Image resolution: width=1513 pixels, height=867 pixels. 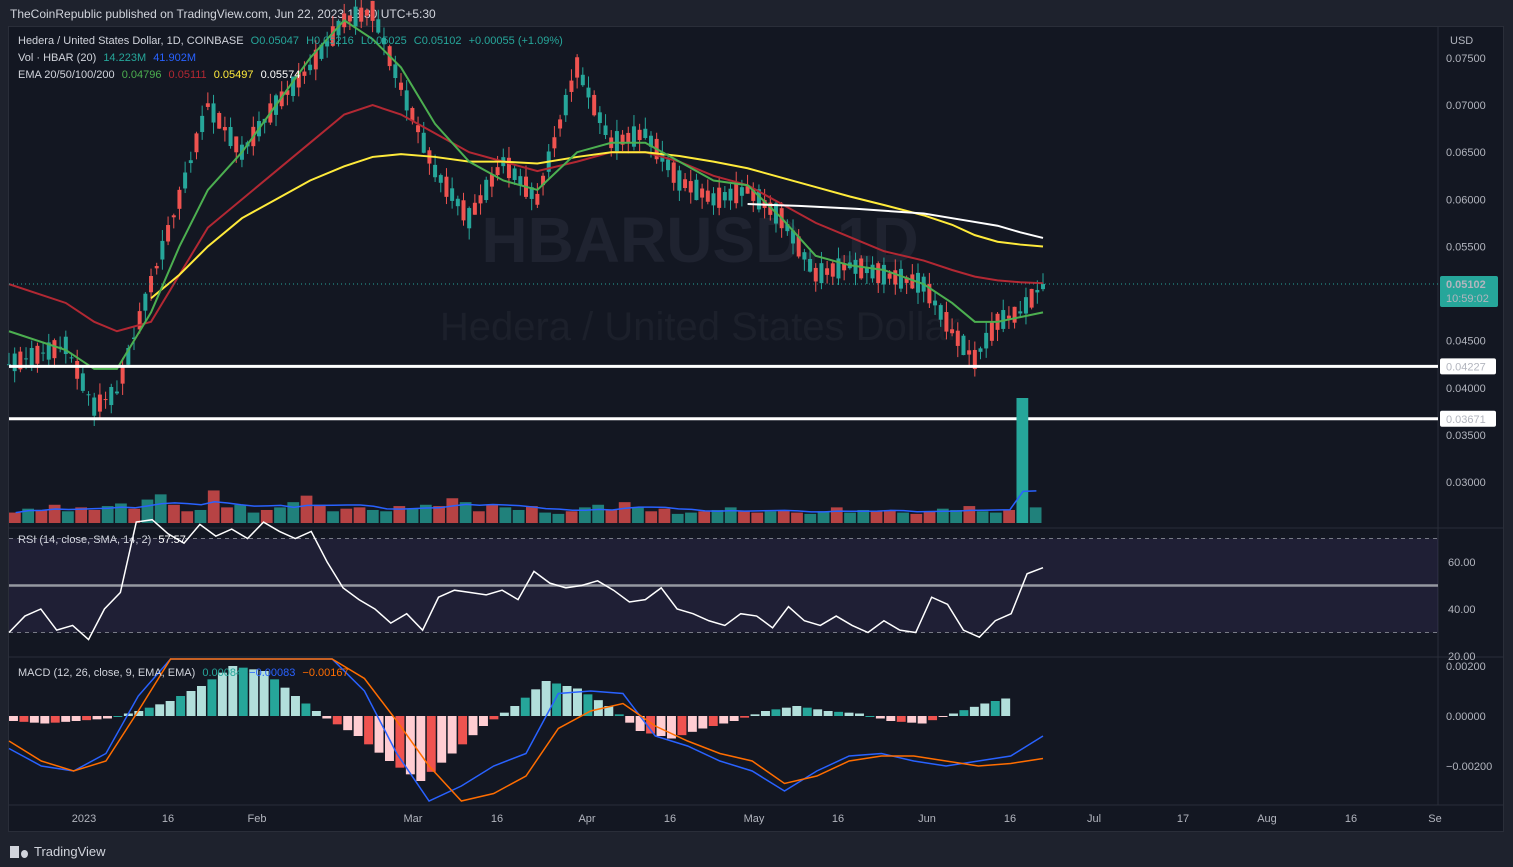 I want to click on legend-ema-label: EMA 20/50/100/200, so click(x=66, y=75).